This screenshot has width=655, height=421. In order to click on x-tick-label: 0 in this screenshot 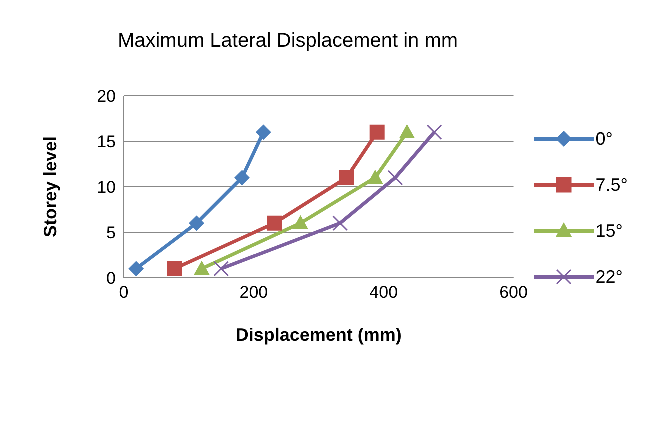, I will do `click(124, 292)`.